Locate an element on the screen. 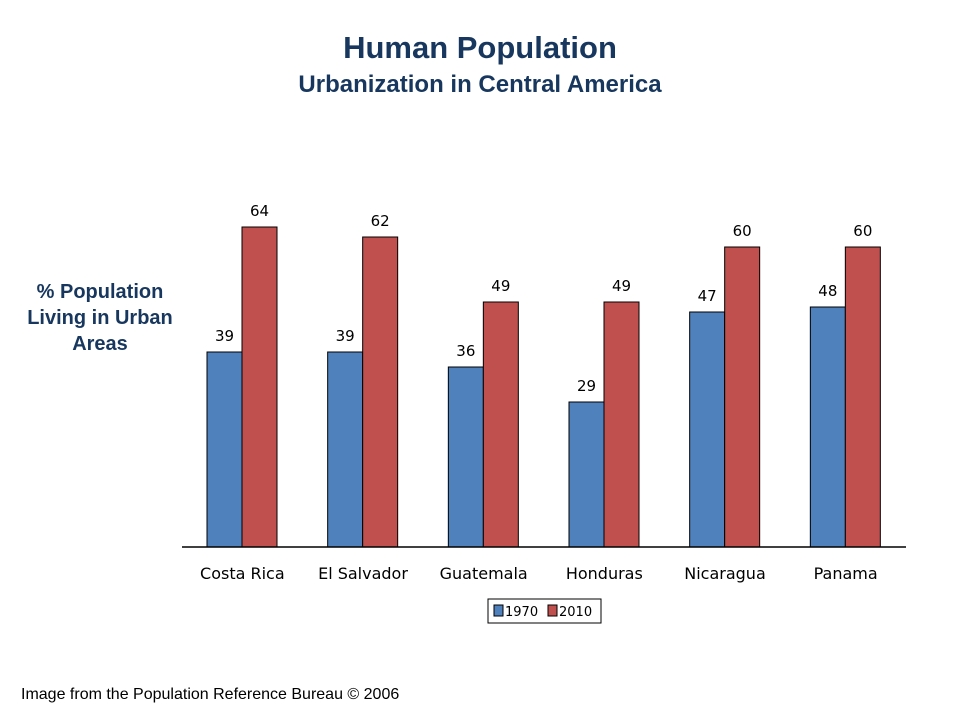  bar-el-salvador-2010 is located at coordinates (380, 392).